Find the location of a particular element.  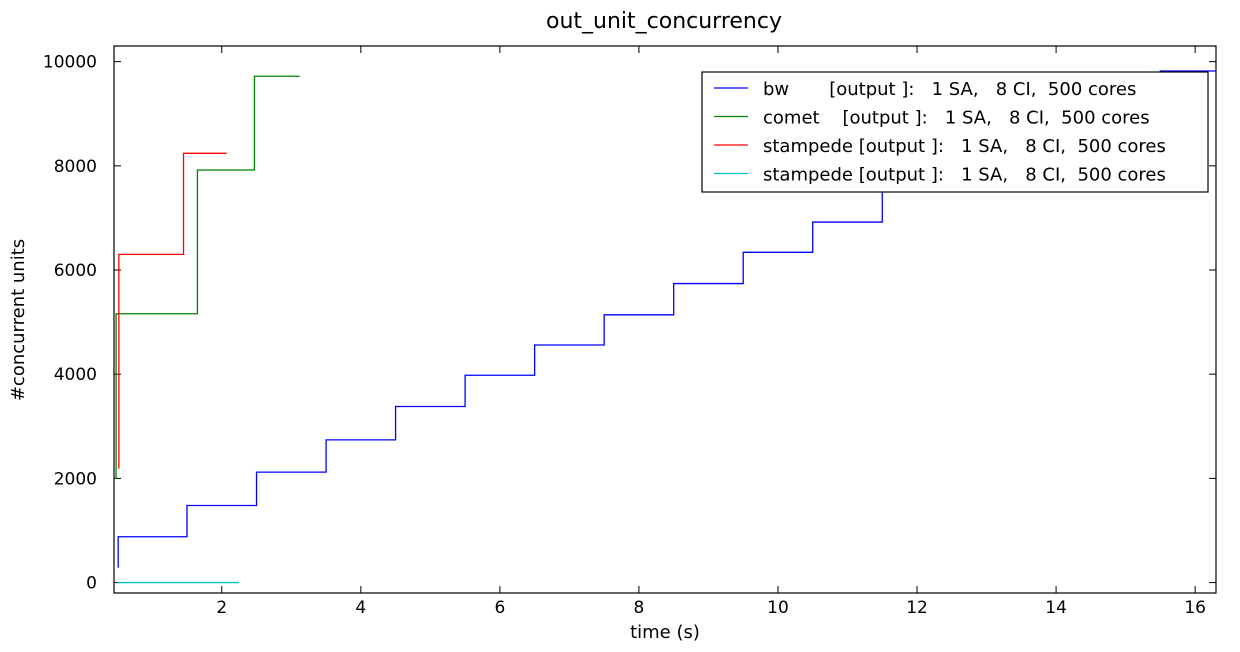

x-tick-label: 14 is located at coordinates (1056, 608).